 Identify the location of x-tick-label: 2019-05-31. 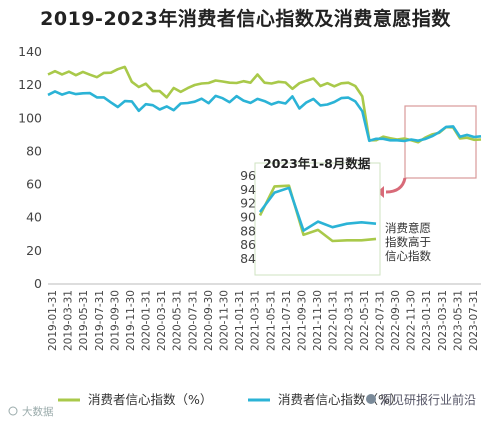
(84, 320).